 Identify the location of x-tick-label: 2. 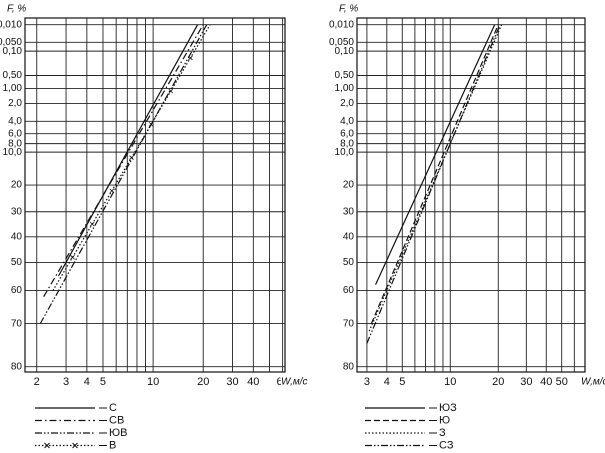
(37, 382).